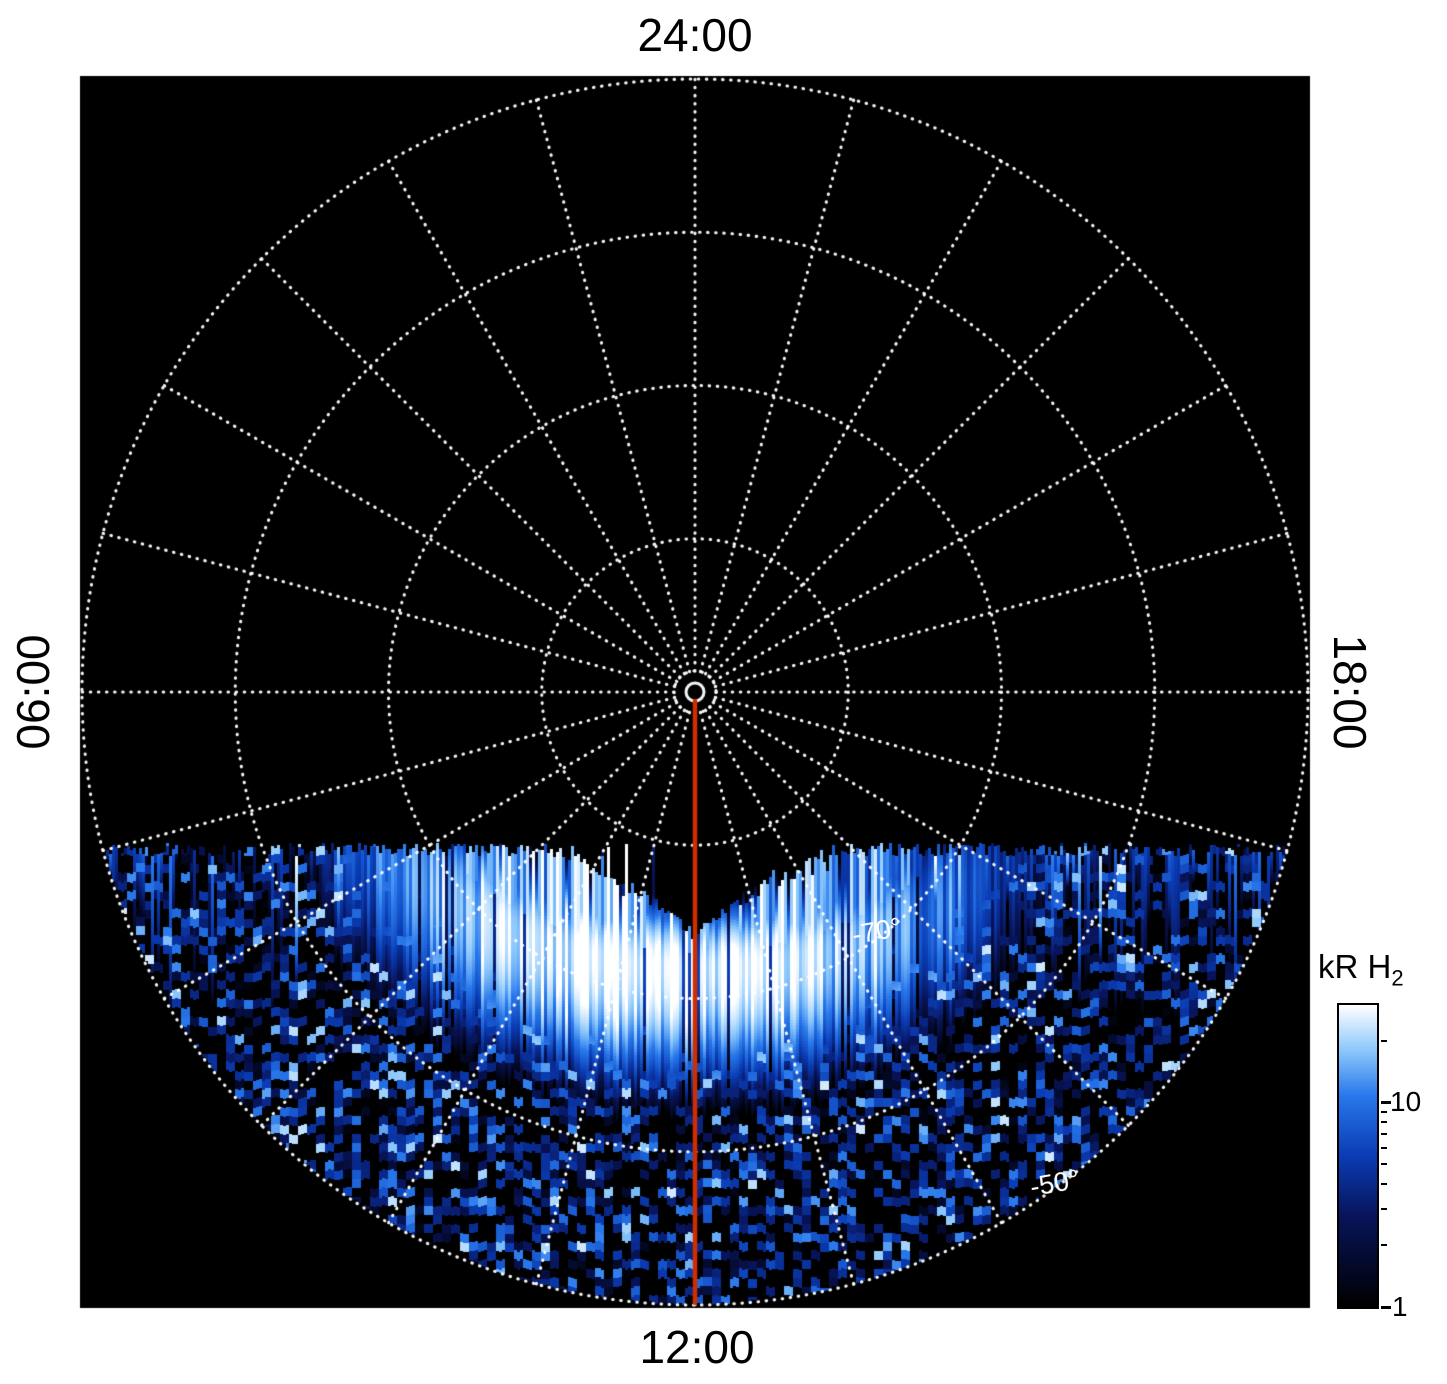 The width and height of the screenshot is (1447, 1384). What do you see at coordinates (1355, 966) in the screenshot?
I see `colorbar-title-main: kR H` at bounding box center [1355, 966].